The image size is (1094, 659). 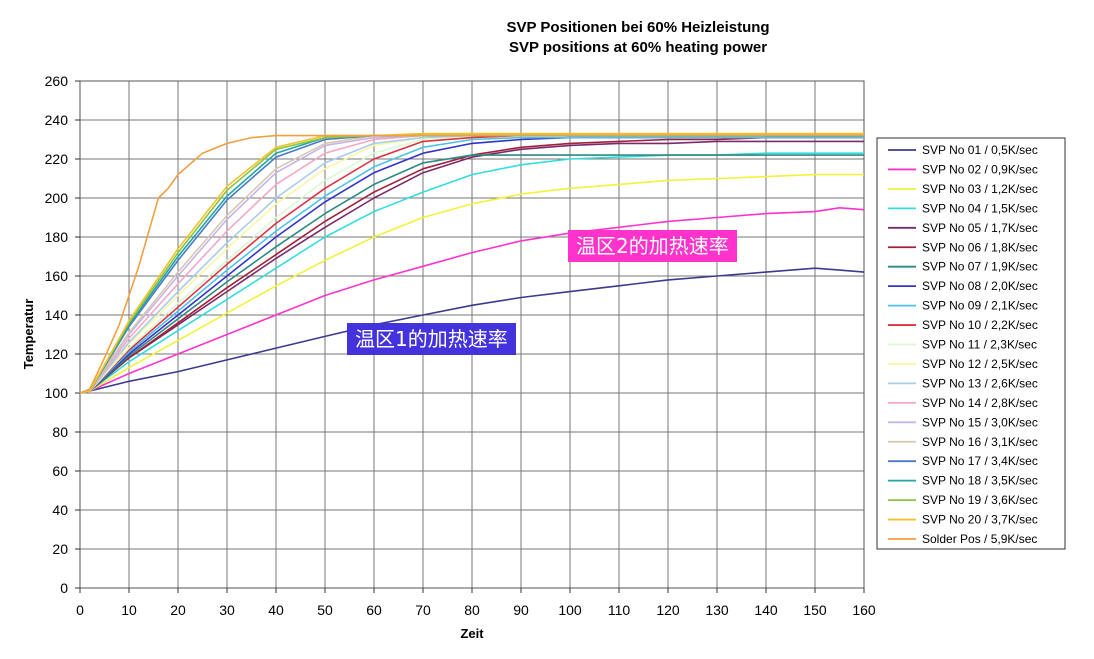 I want to click on x-tick-label: 40, so click(x=276, y=610).